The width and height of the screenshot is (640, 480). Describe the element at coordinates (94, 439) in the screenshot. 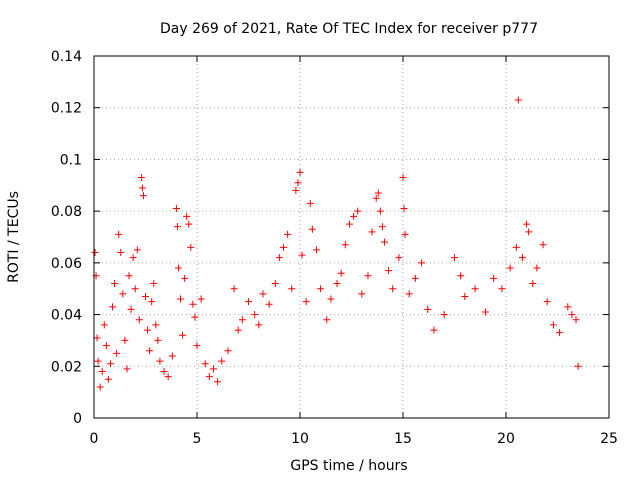

I see `x-tick-label: 0` at that location.